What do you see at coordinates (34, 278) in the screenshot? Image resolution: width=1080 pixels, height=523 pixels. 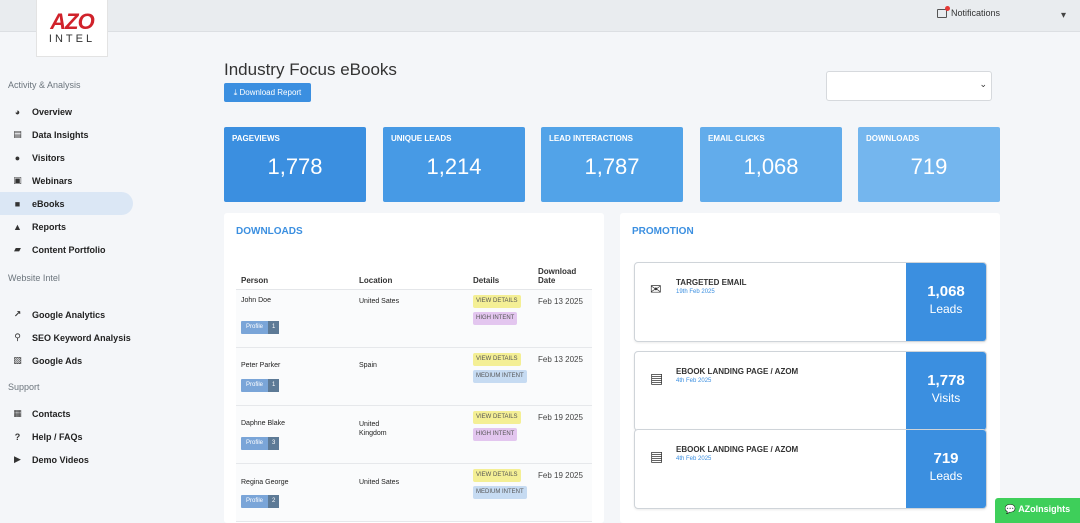 I see `sidebar-section-heading: Website Intel` at bounding box center [34, 278].